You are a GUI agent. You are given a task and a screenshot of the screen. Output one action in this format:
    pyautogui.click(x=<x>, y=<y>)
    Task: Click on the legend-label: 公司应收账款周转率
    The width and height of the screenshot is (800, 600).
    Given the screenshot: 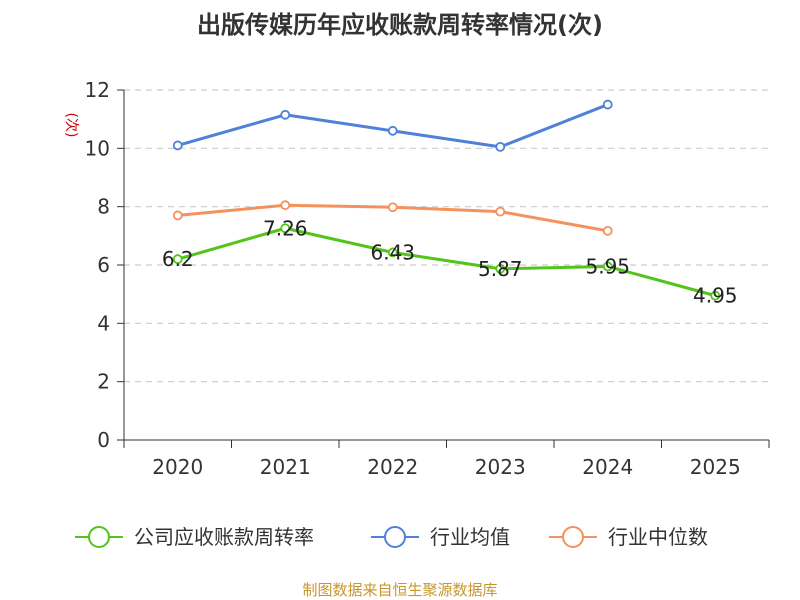 What is the action you would take?
    pyautogui.click(x=224, y=537)
    